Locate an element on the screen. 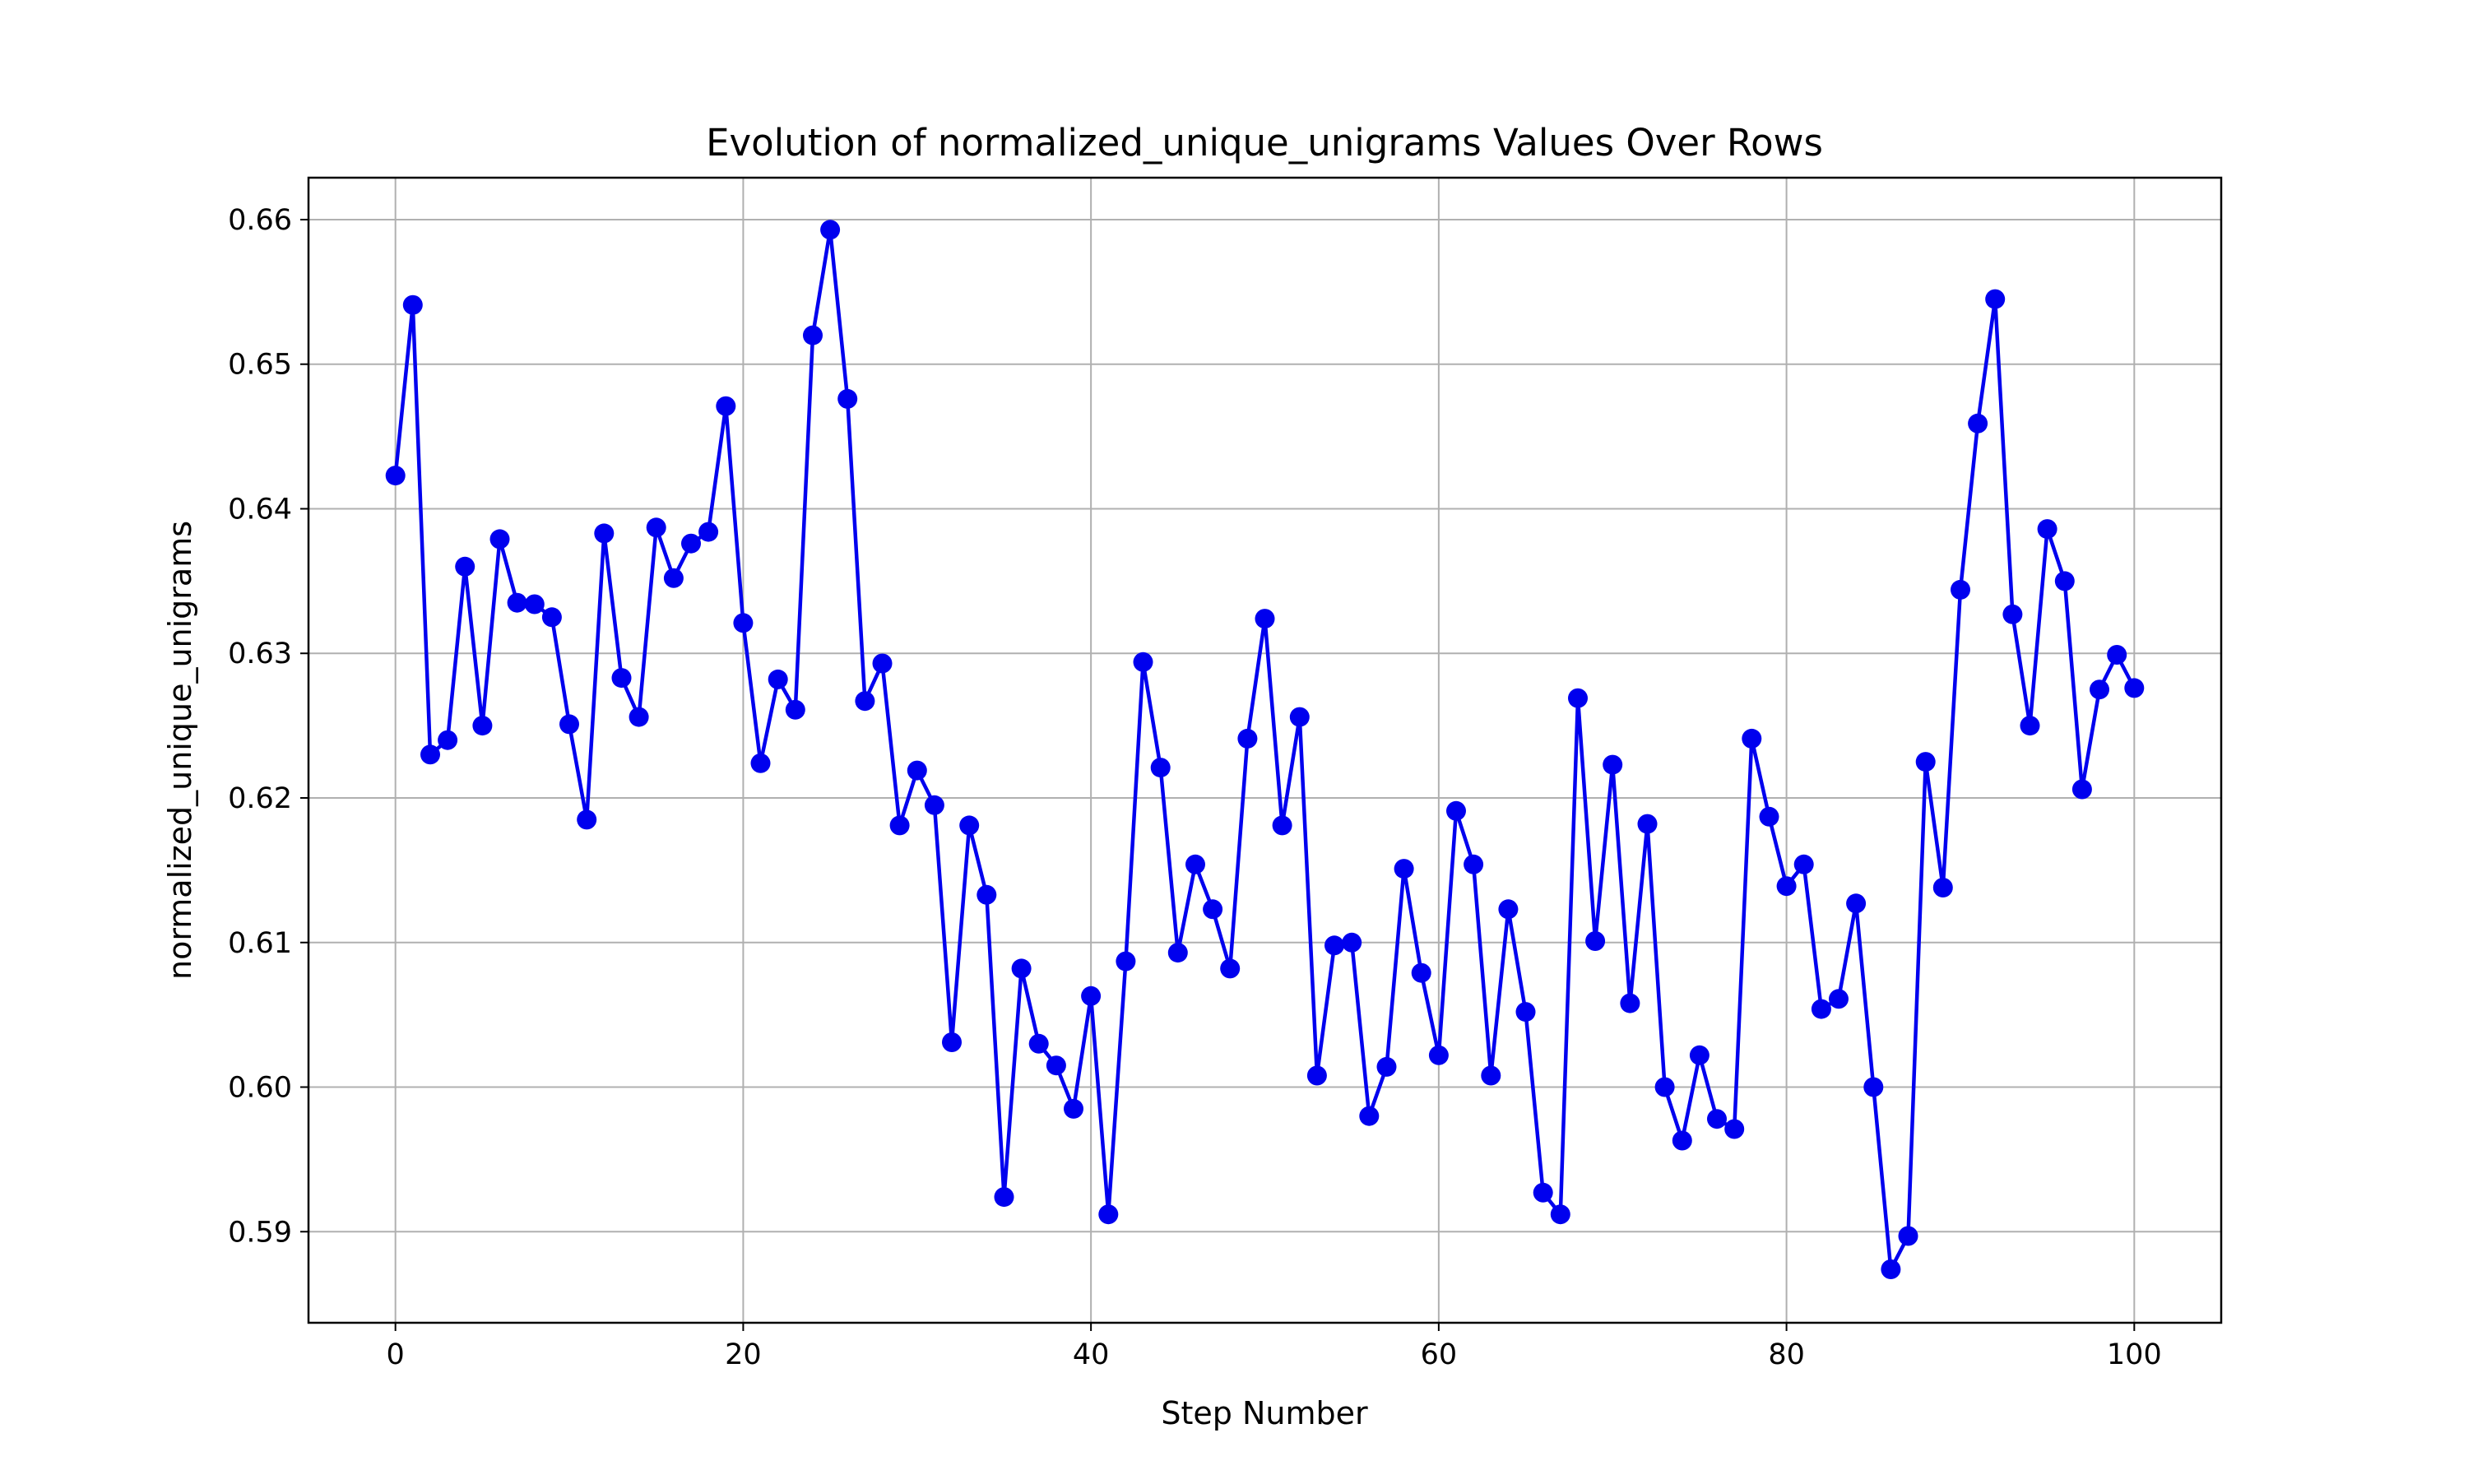 The width and height of the screenshot is (2468, 1484). x-tick-label: 20 is located at coordinates (743, 1354).